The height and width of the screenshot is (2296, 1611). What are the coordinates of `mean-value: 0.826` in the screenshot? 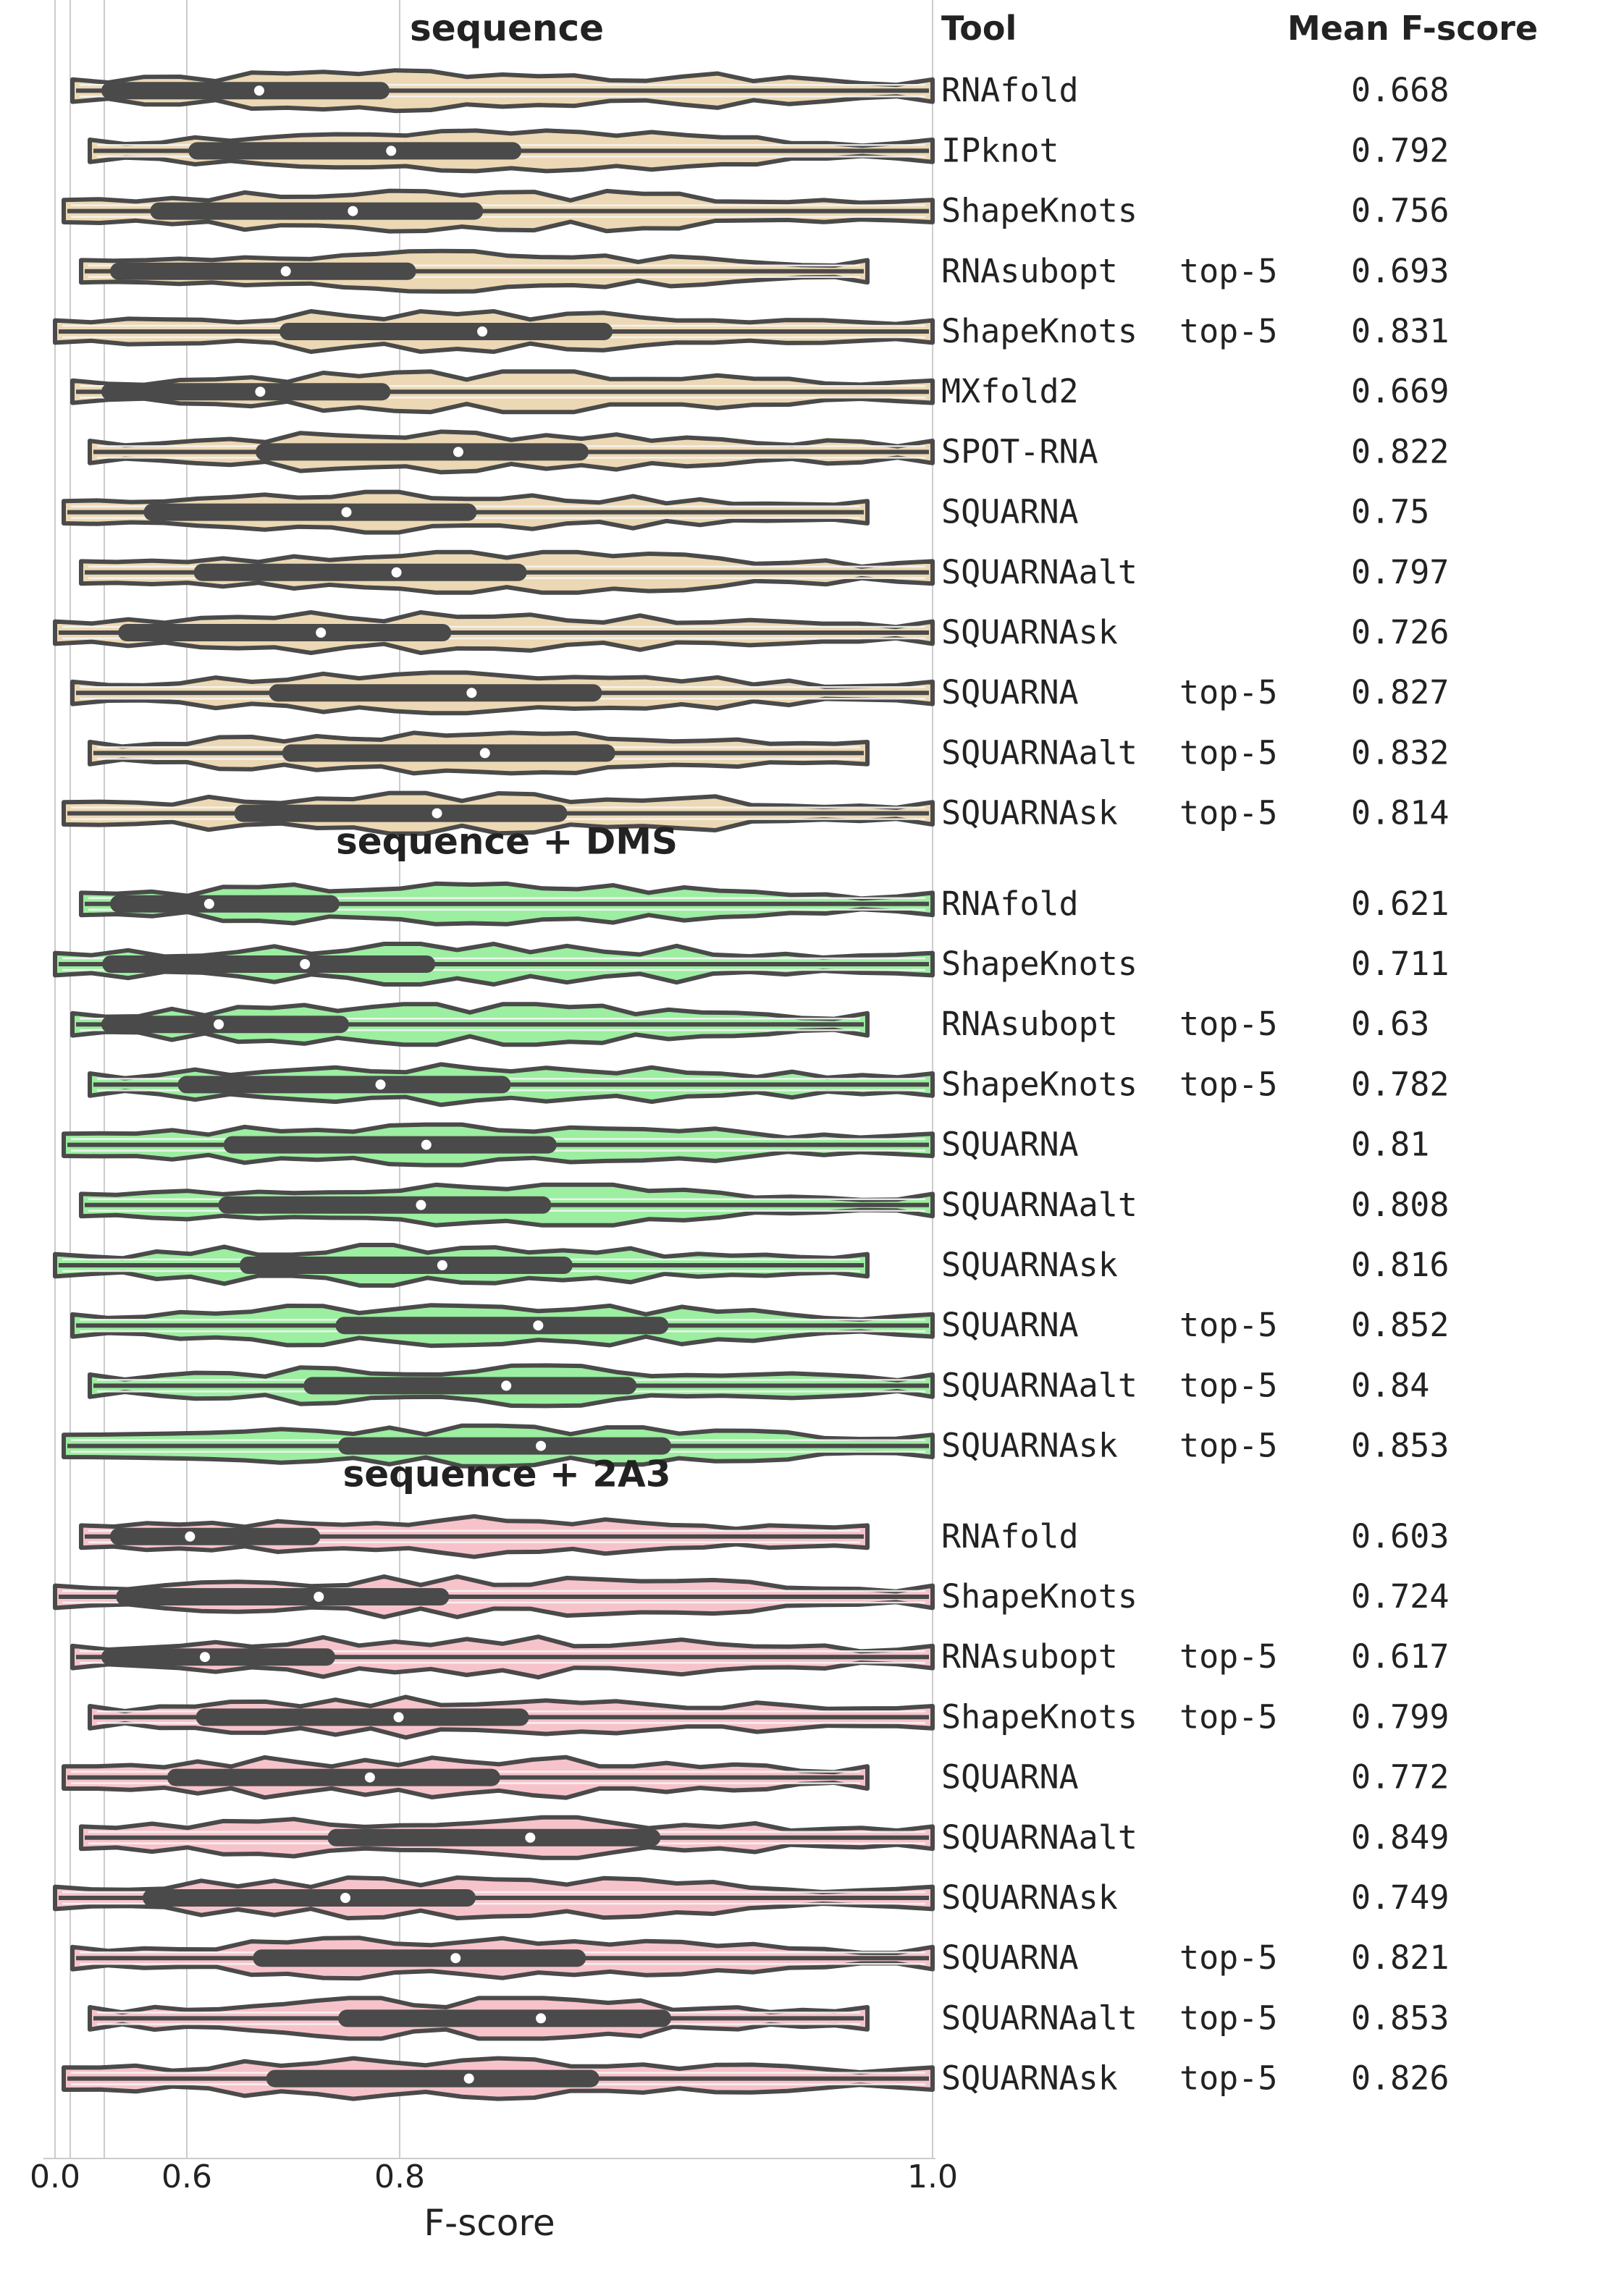 It's located at (1400, 2078).